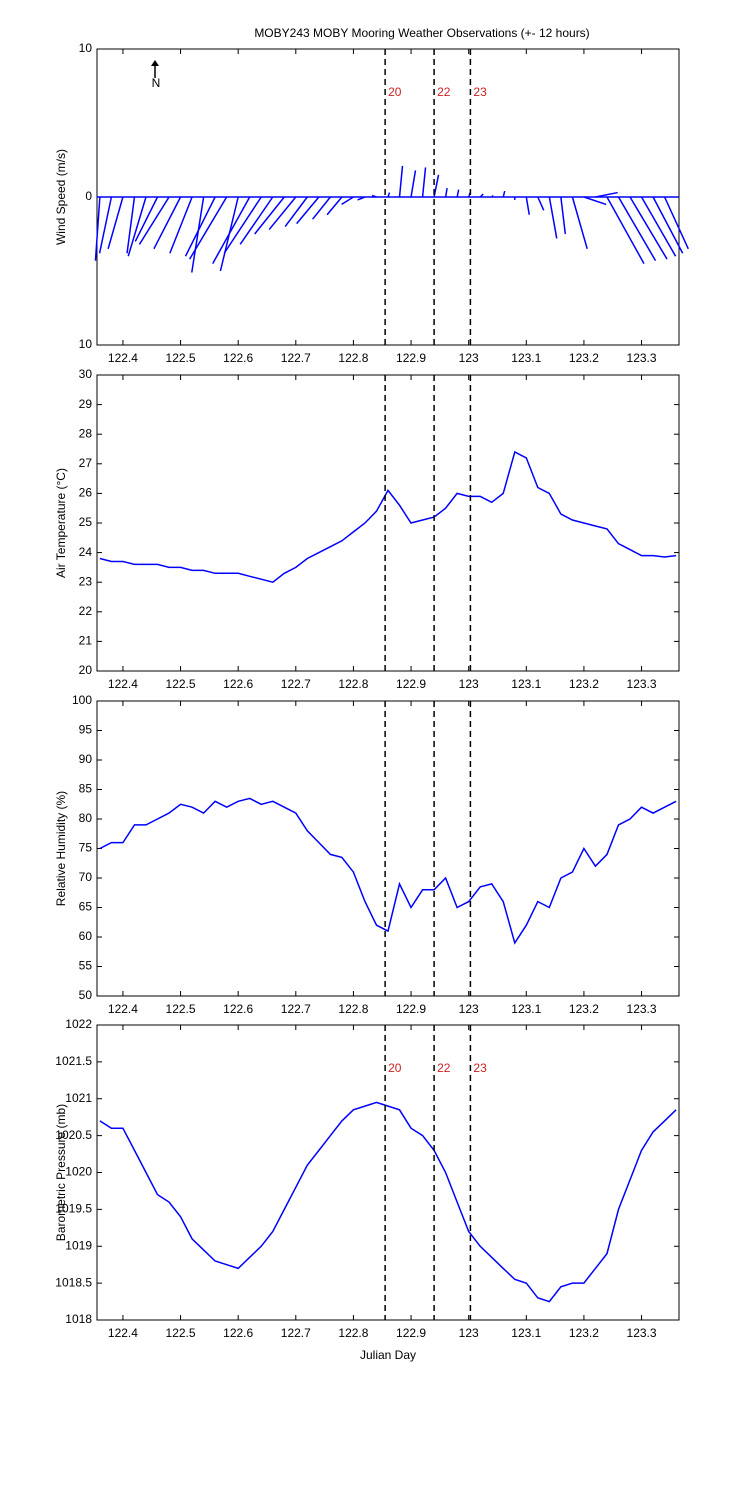  Describe the element at coordinates (88, 196) in the screenshot. I see `y-tick-label: 0` at that location.